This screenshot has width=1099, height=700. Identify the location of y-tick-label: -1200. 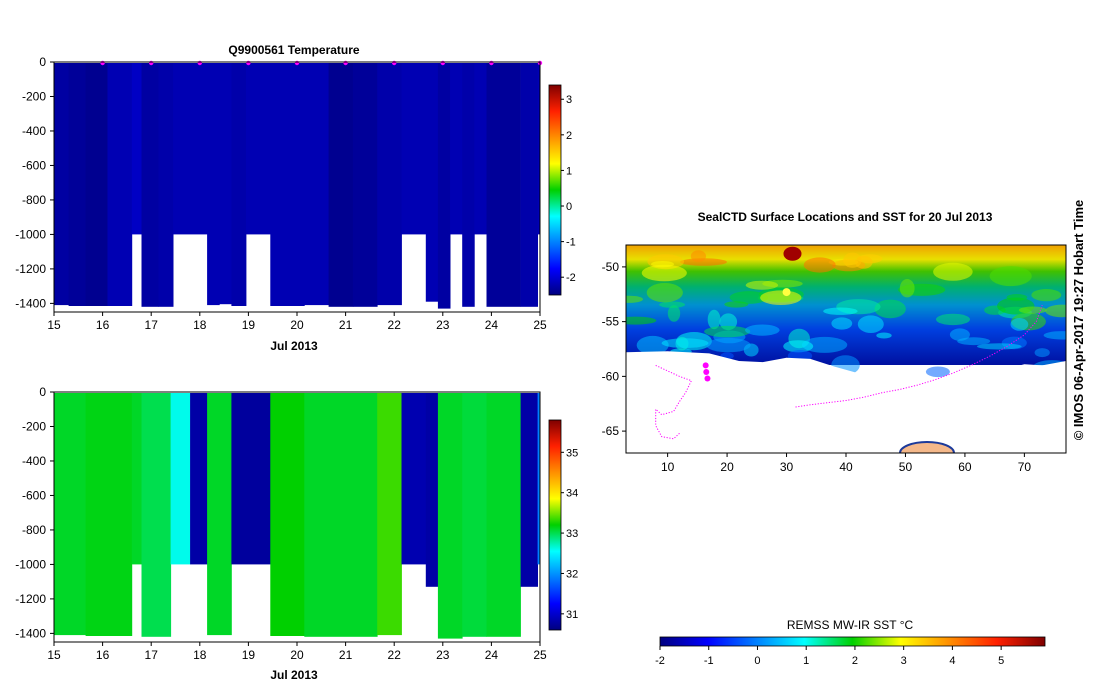
(30, 599).